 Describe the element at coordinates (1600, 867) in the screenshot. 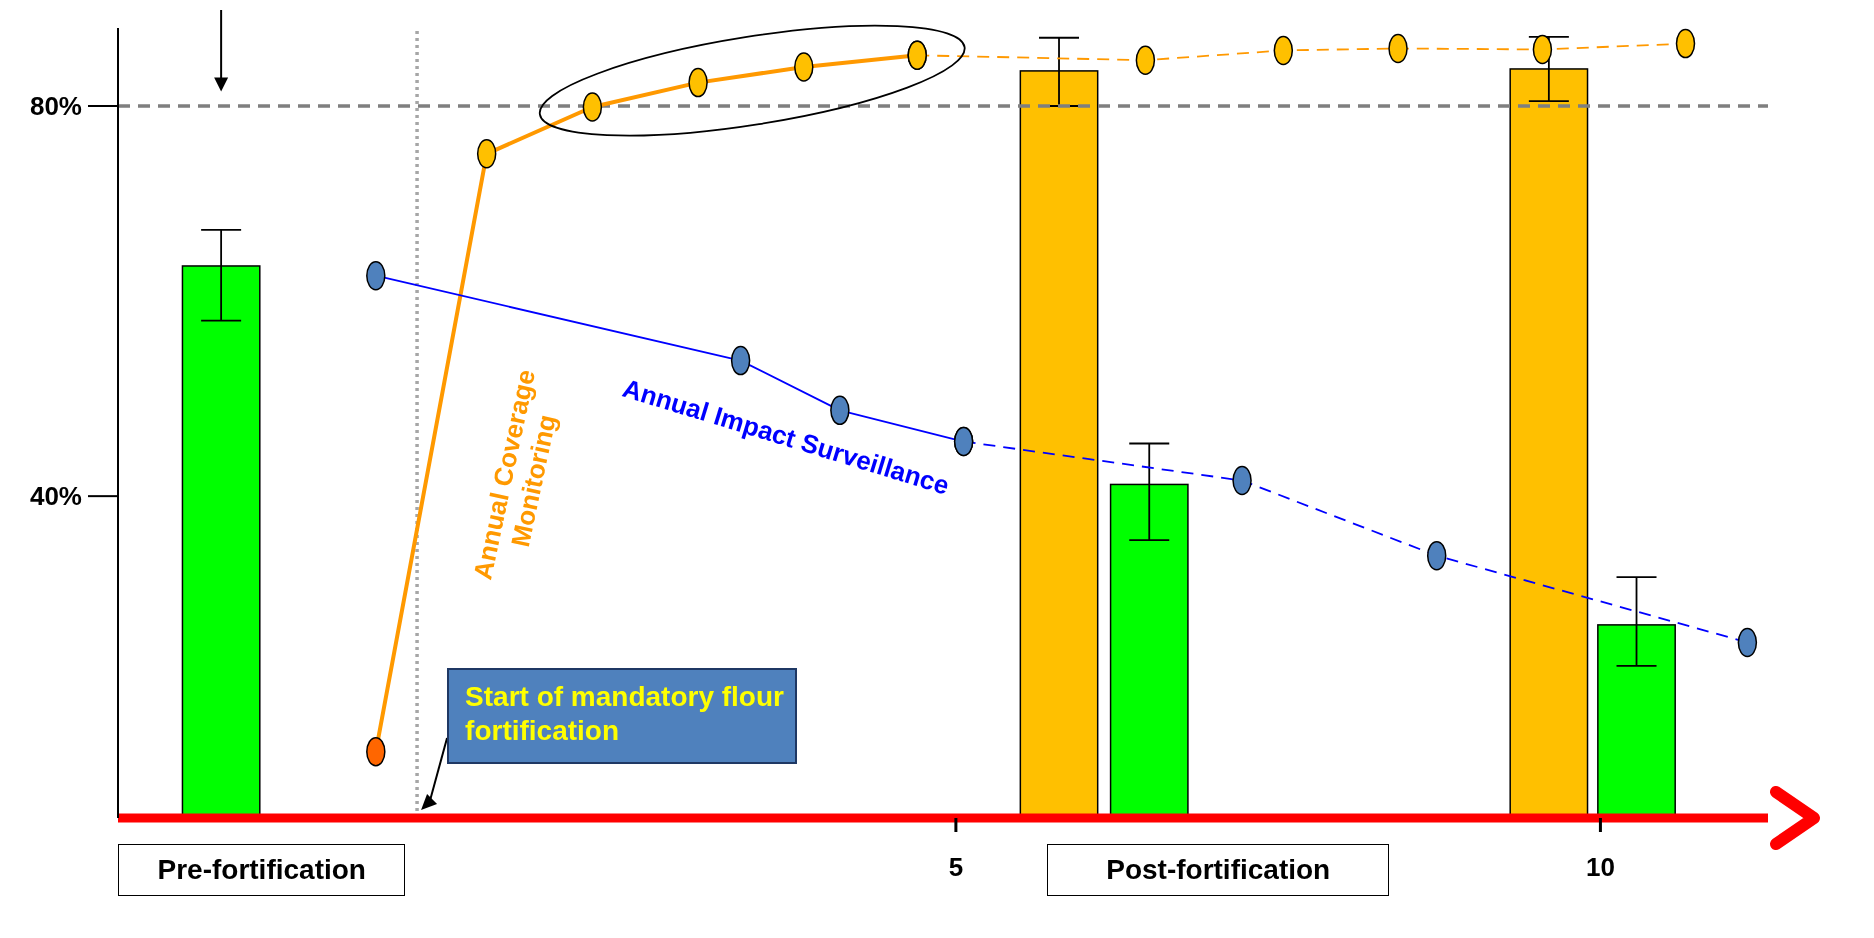

I see `x-tick-label: 10` at that location.